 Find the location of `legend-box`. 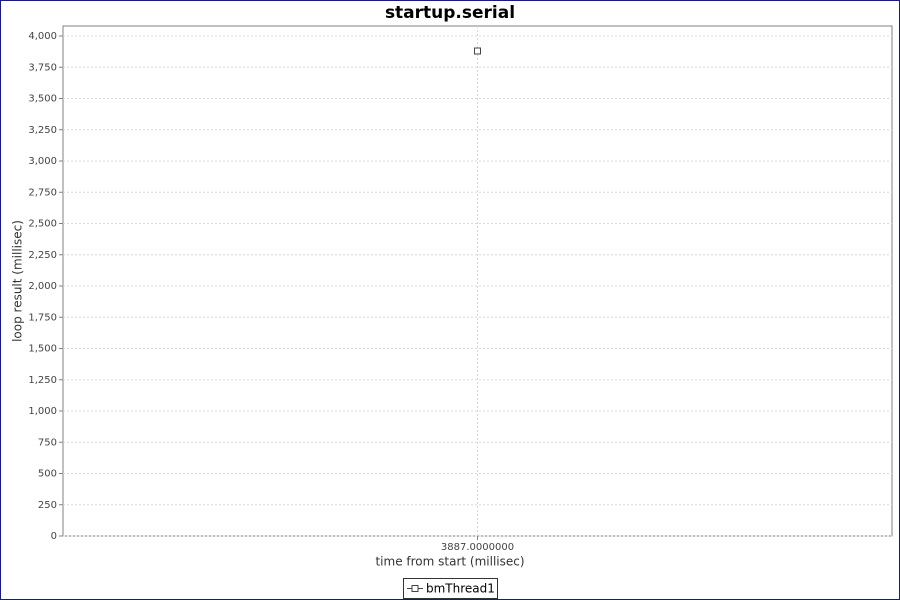

legend-box is located at coordinates (450, 588).